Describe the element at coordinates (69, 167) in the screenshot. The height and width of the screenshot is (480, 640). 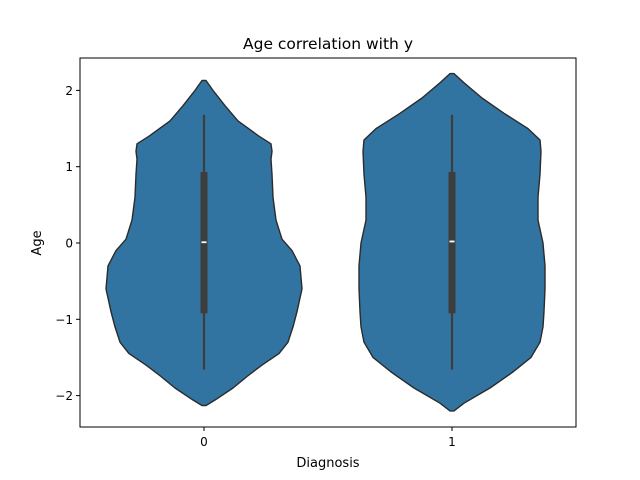
I see `y-tick-label: 1` at that location.